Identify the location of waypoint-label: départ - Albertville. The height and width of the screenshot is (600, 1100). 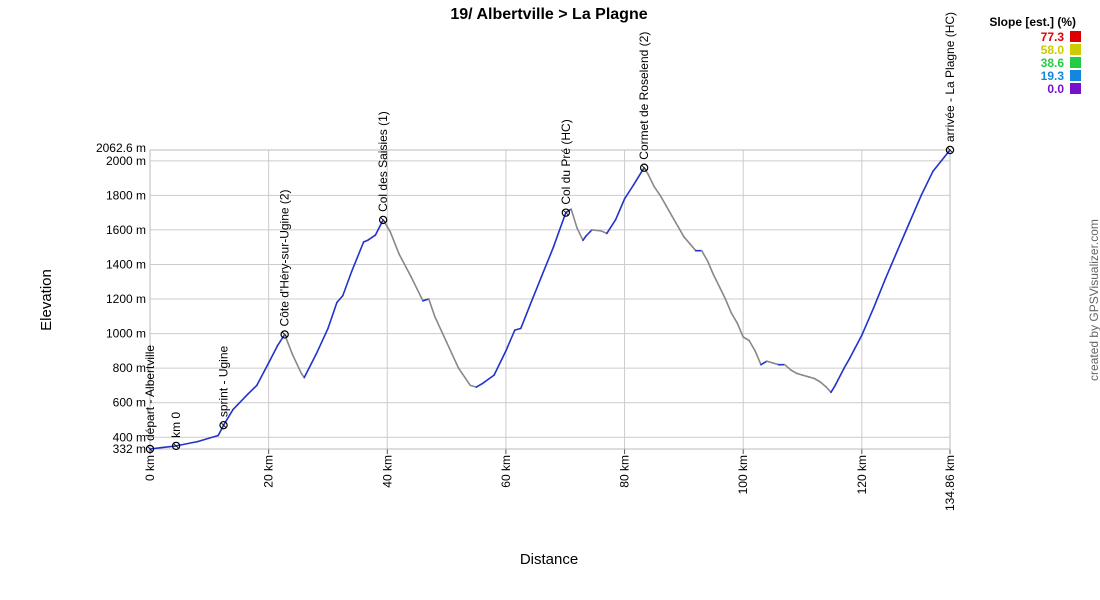
(150, 393).